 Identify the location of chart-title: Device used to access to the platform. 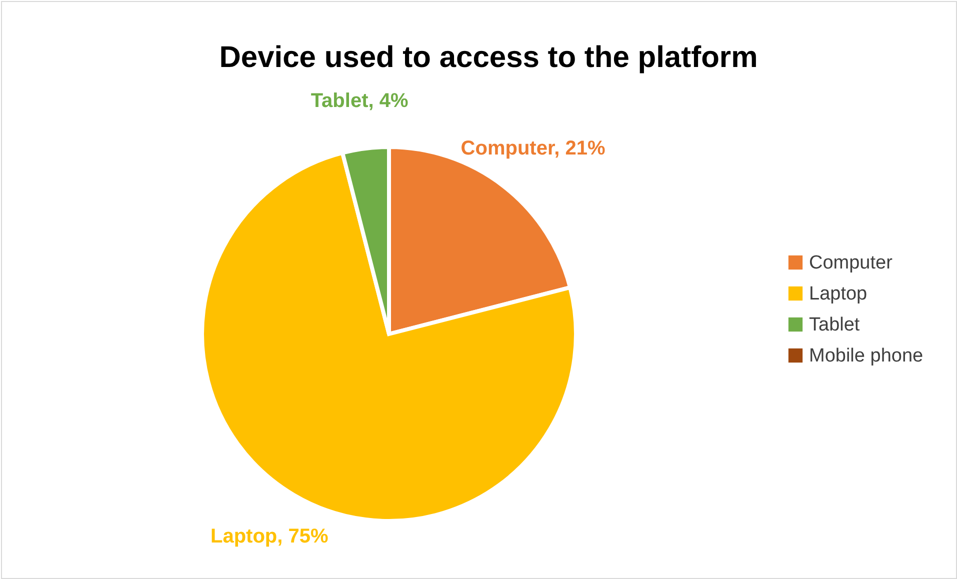
(488, 57).